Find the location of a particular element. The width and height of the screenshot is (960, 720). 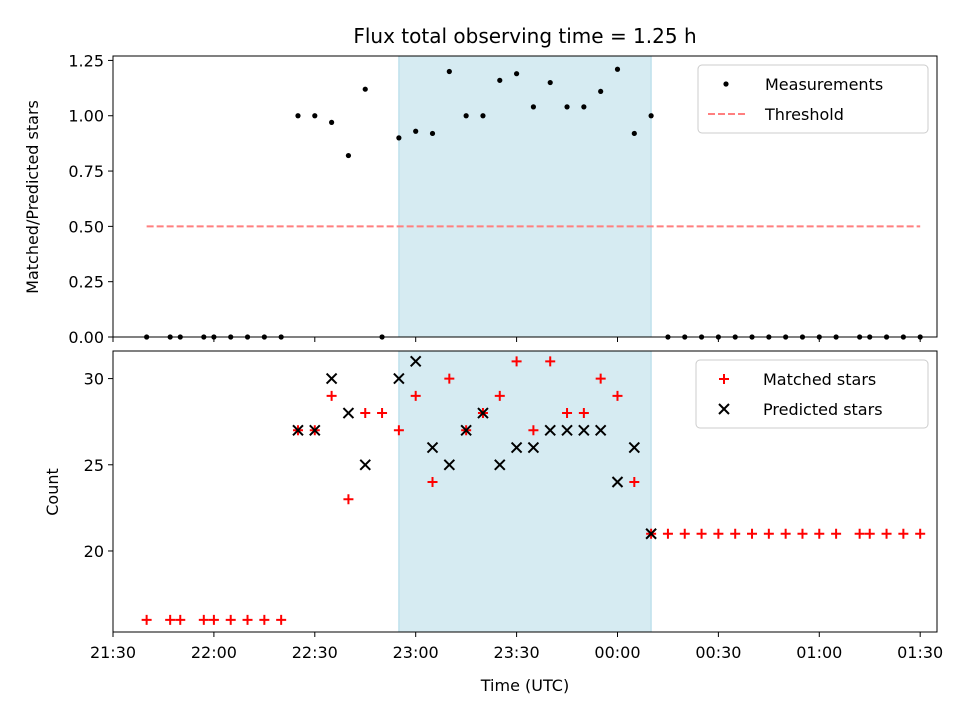

legend-label: Predicted stars is located at coordinates (823, 409).